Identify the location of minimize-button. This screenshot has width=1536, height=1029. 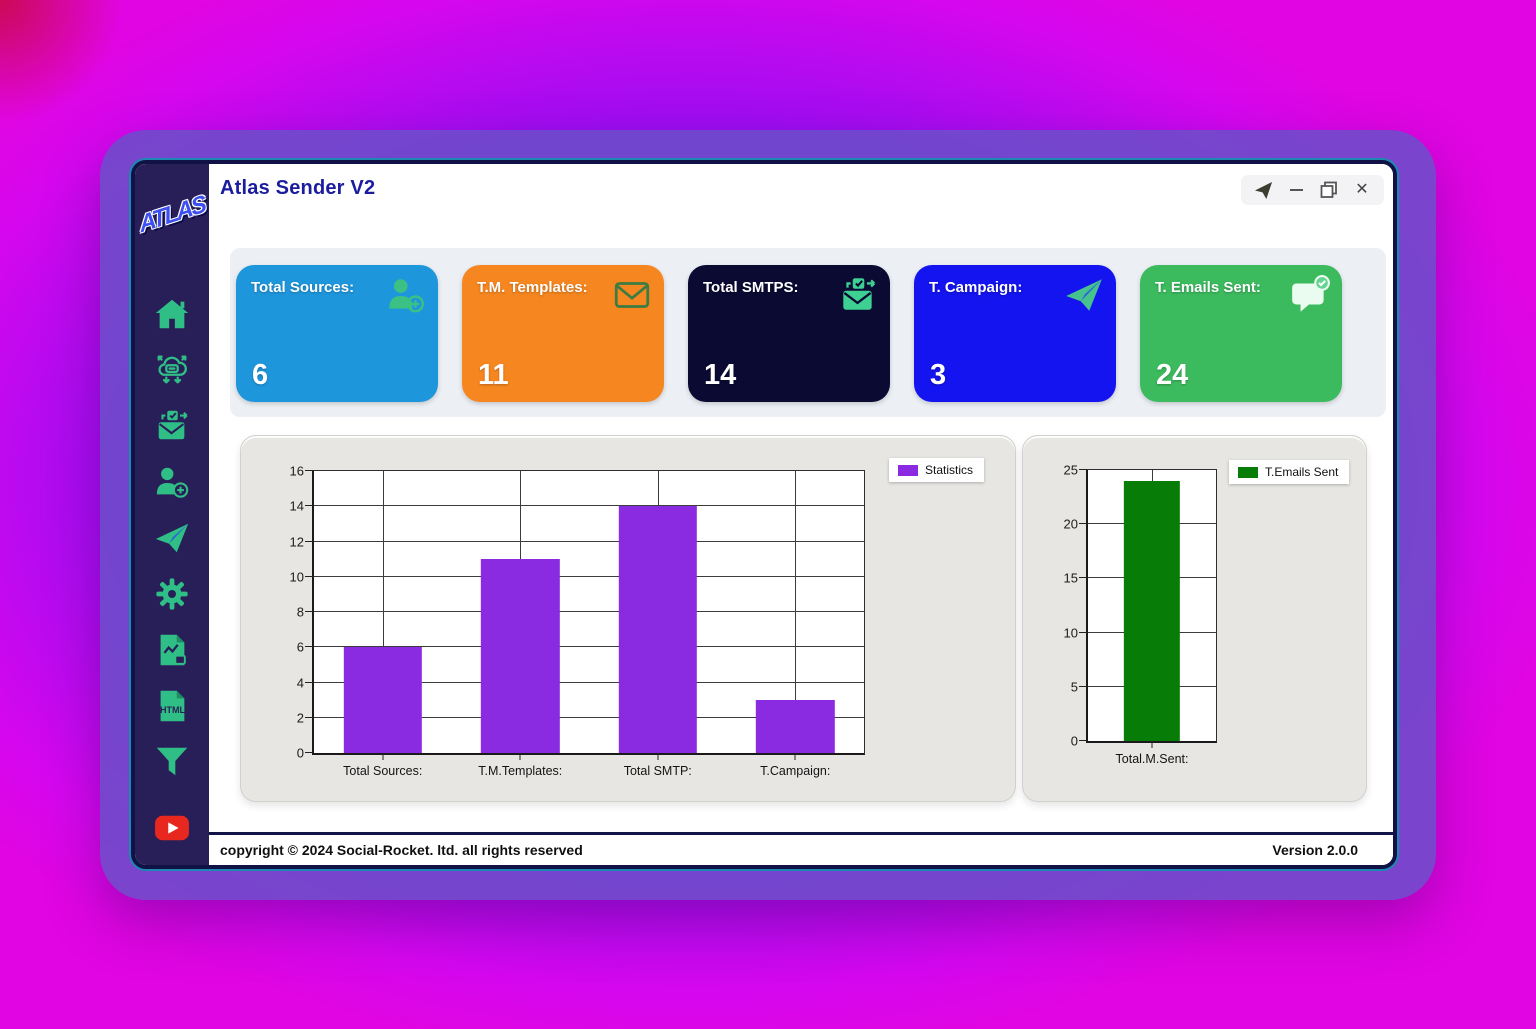
(1296, 190).